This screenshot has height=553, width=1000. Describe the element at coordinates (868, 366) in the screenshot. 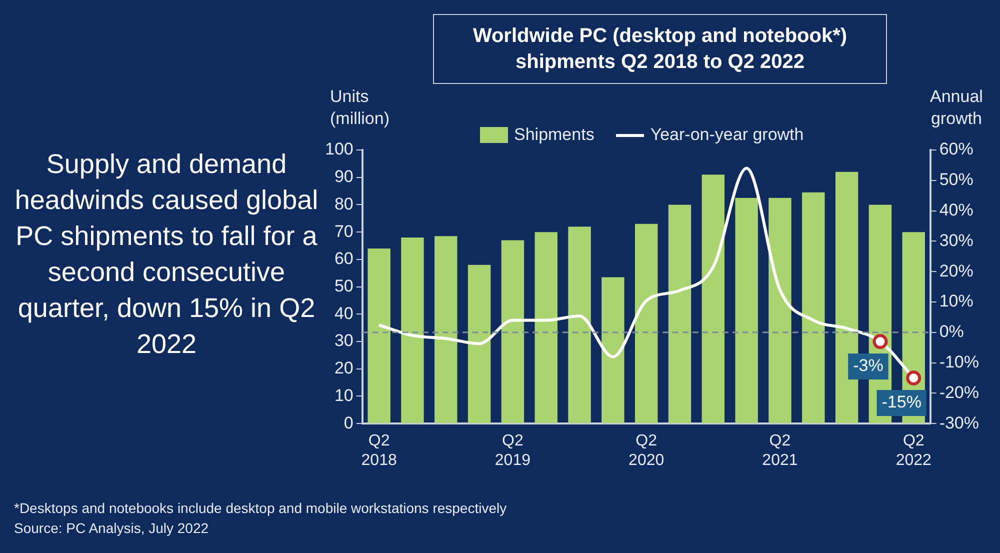

I see `data-label: -3%` at that location.